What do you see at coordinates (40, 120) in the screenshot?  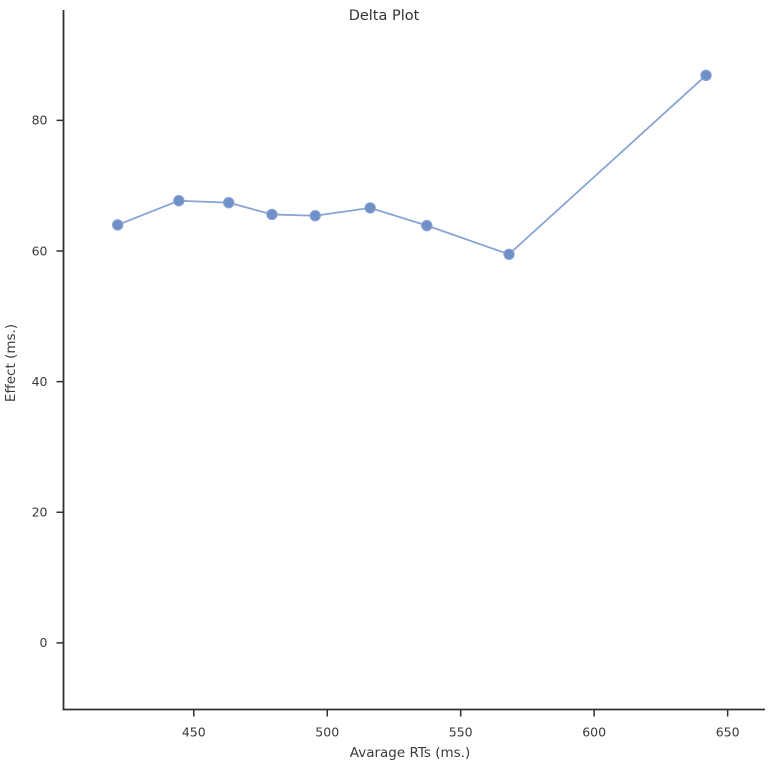 I see `y-tick-label: 80` at bounding box center [40, 120].